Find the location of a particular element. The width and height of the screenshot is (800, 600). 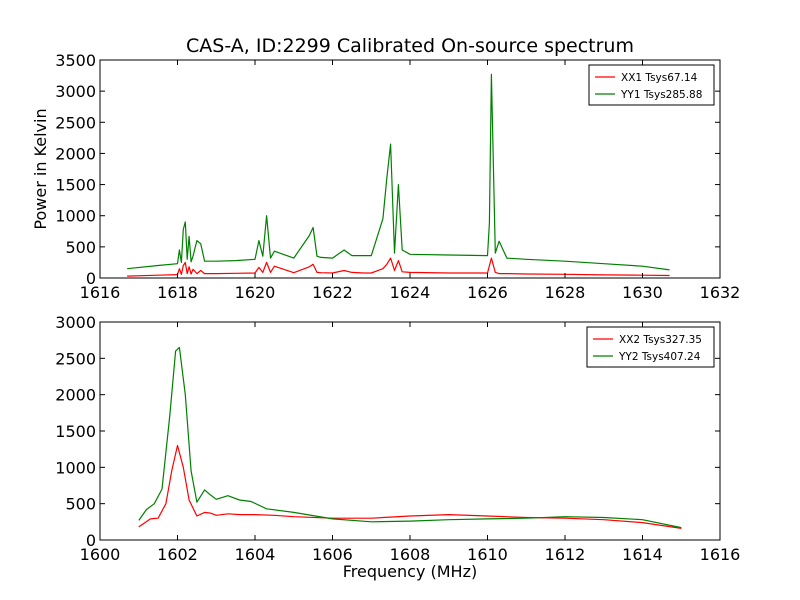

x-tick-label: 1606 is located at coordinates (332, 554).